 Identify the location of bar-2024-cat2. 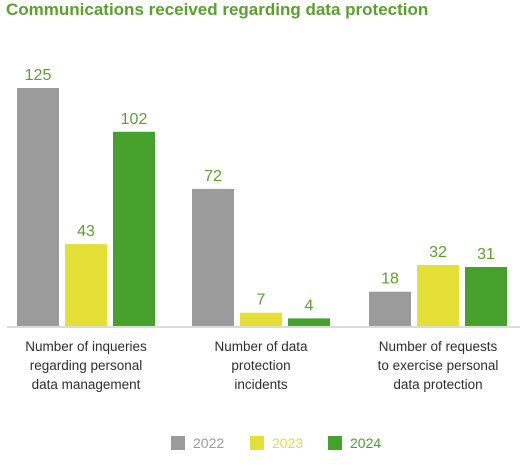
(309, 322).